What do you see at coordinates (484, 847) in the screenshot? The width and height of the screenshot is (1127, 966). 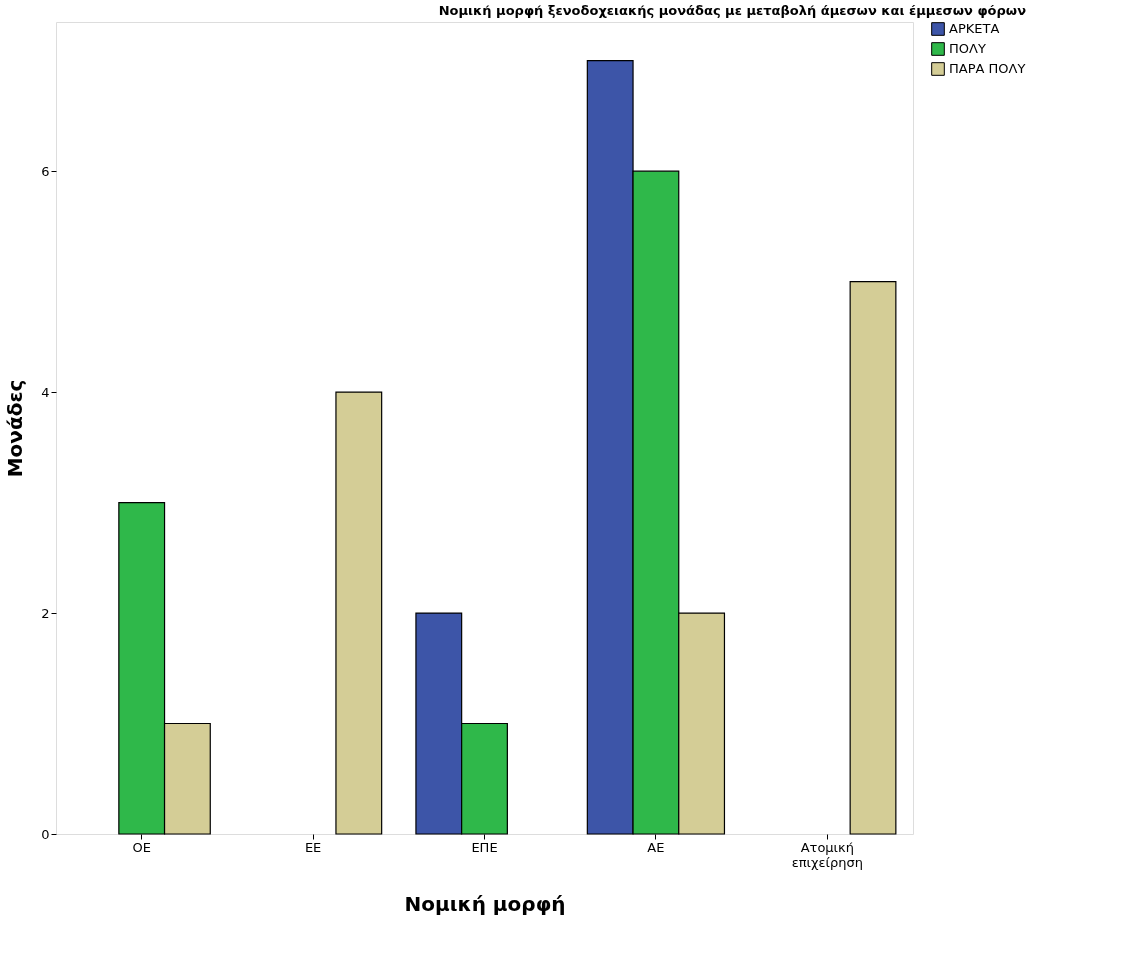 I see `x-tick-label: ΕΠΕ` at bounding box center [484, 847].